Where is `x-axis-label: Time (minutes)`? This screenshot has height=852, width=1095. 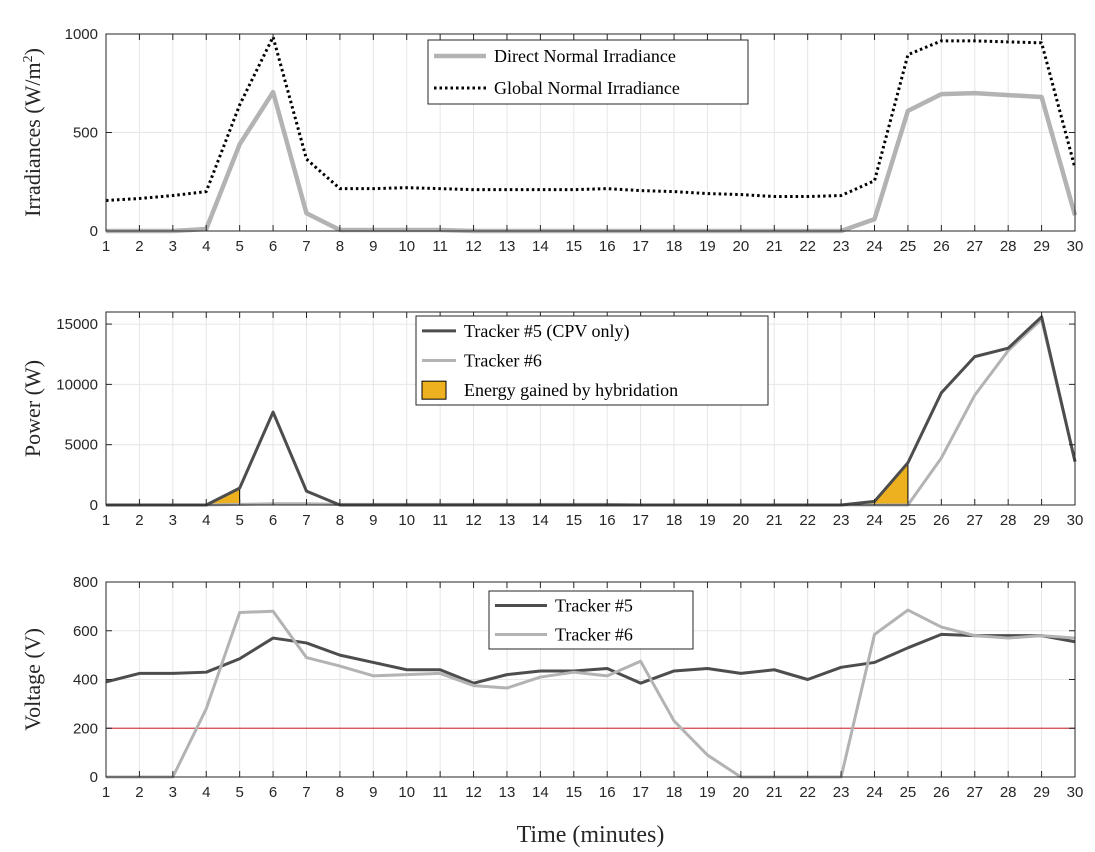
x-axis-label: Time (minutes) is located at coordinates (591, 835).